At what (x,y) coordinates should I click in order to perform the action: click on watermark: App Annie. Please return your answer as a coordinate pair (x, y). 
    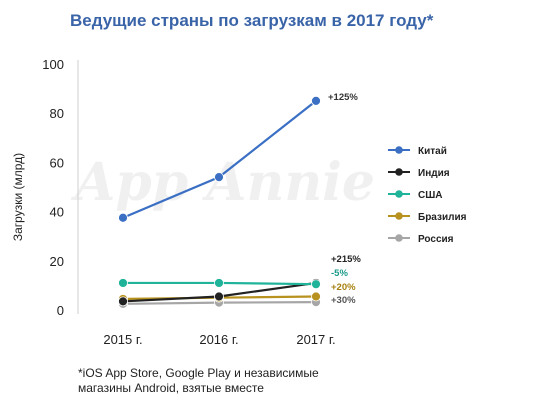
    Looking at the image, I should click on (222, 182).